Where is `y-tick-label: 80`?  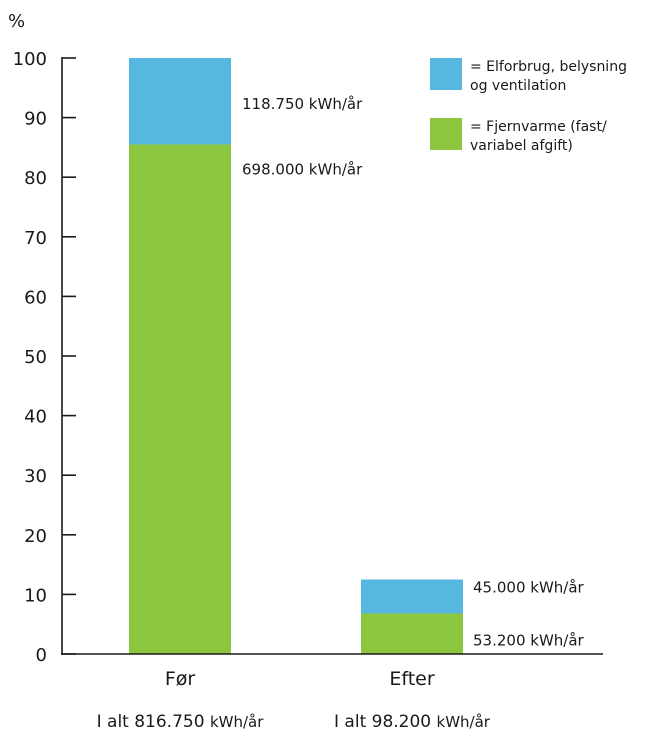 y-tick-label: 80 is located at coordinates (35, 178).